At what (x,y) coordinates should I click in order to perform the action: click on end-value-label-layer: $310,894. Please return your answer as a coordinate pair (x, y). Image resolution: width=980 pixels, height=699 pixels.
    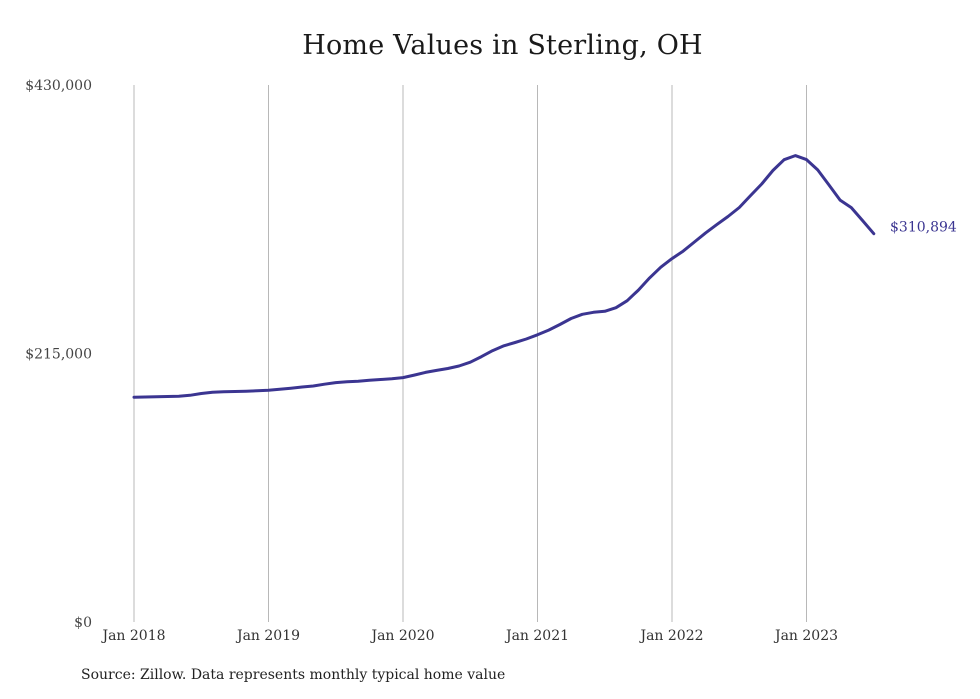
    Looking at the image, I should click on (923, 228).